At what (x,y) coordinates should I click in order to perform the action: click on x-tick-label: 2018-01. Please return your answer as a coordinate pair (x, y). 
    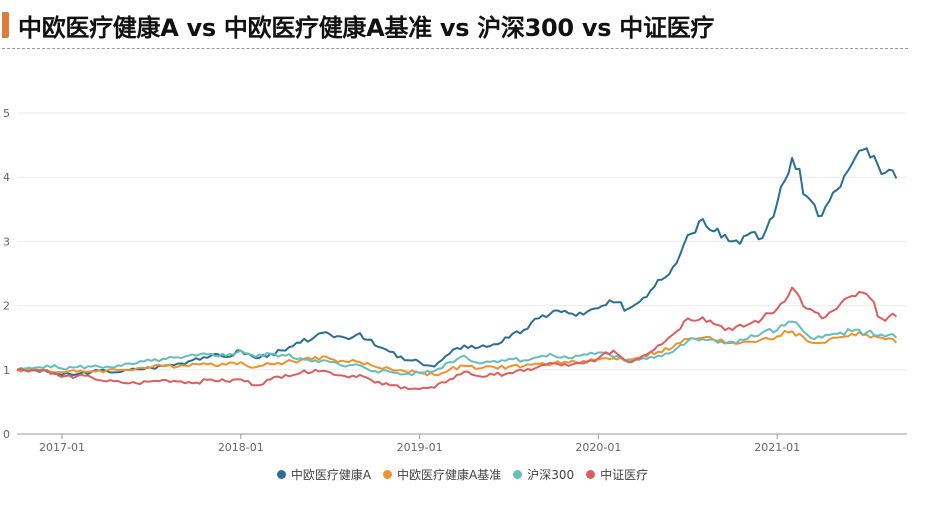
    Looking at the image, I should click on (241, 447).